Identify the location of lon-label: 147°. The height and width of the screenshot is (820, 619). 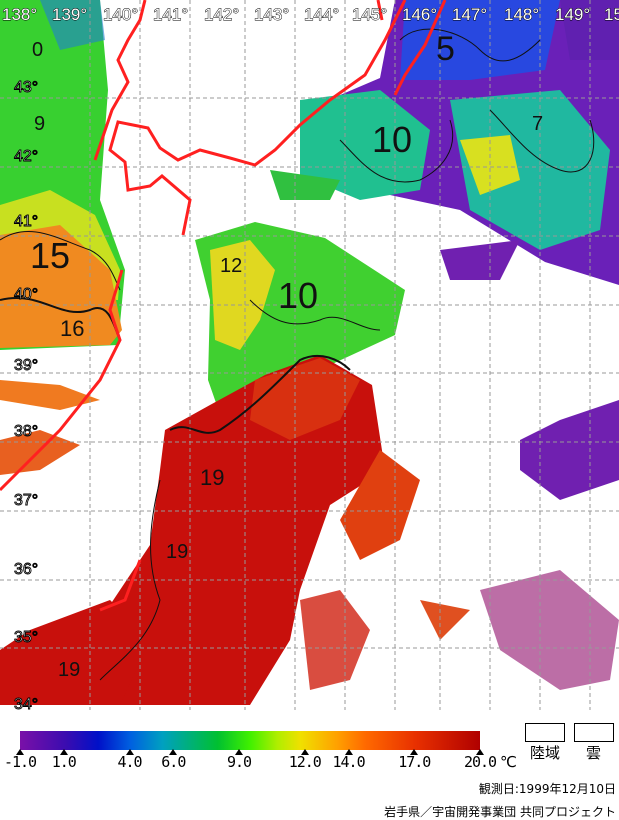
(469, 14).